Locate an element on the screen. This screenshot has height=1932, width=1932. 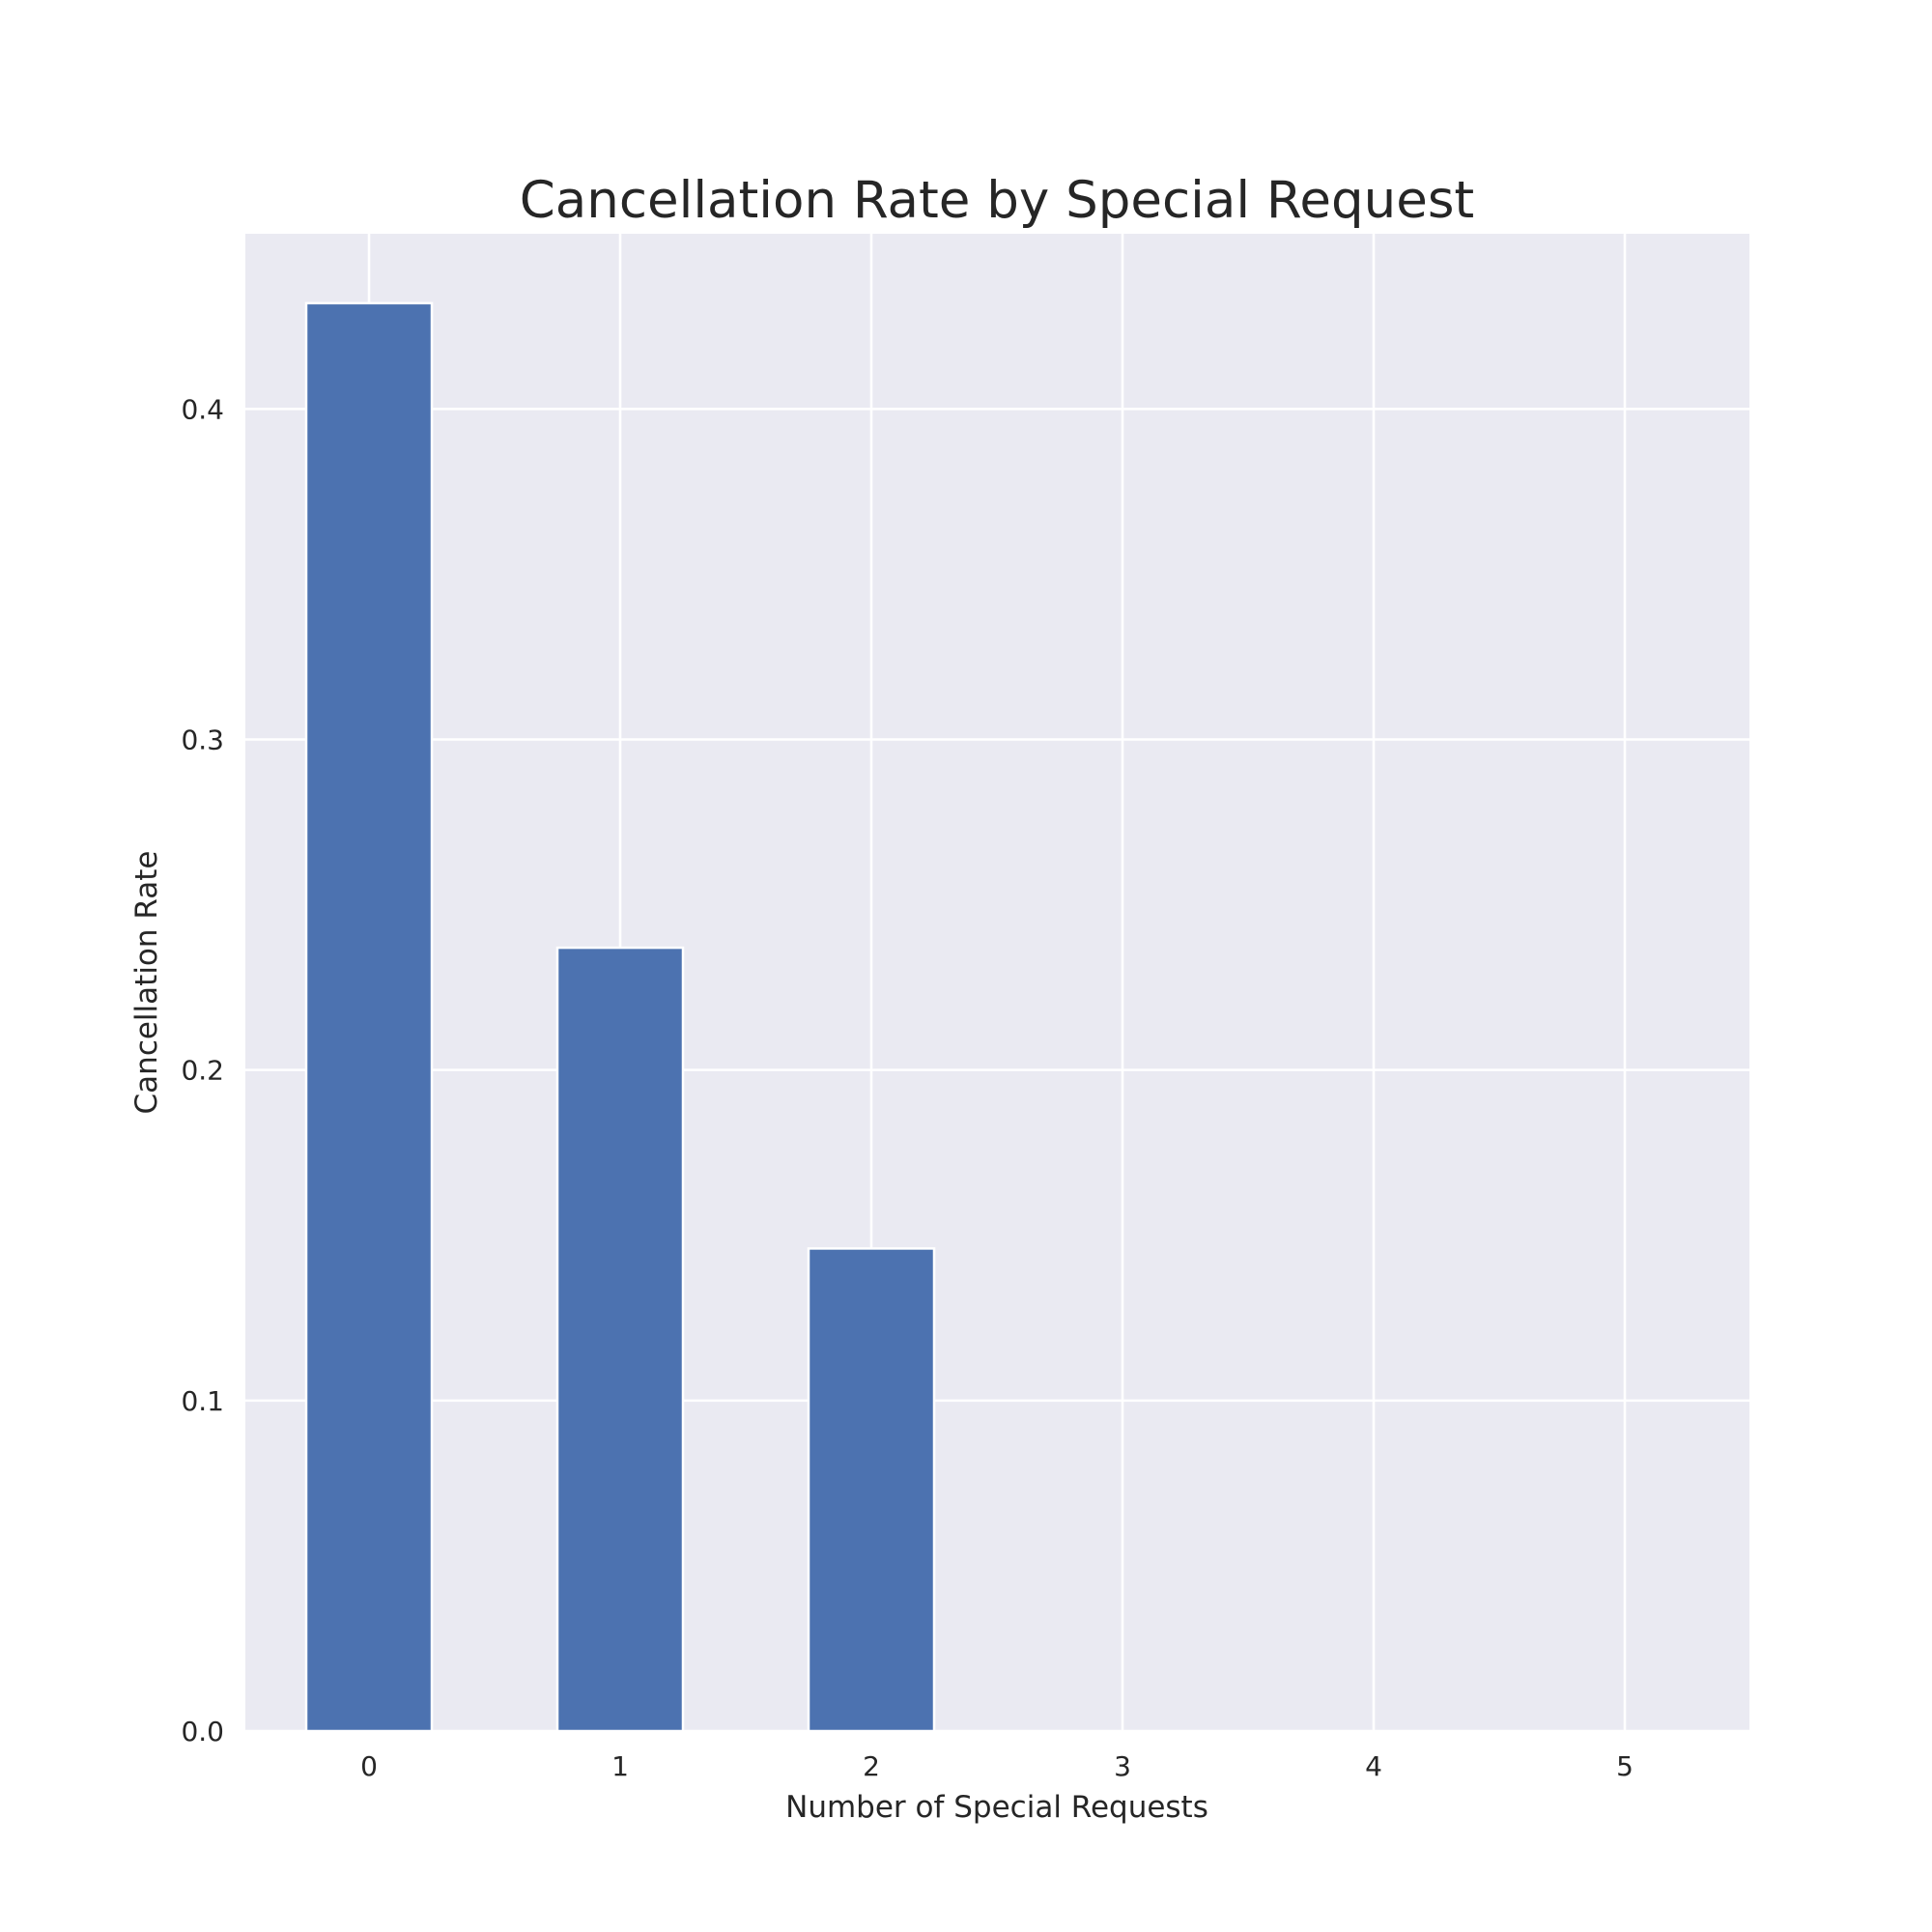
x-tick-label: 2 is located at coordinates (871, 1766).